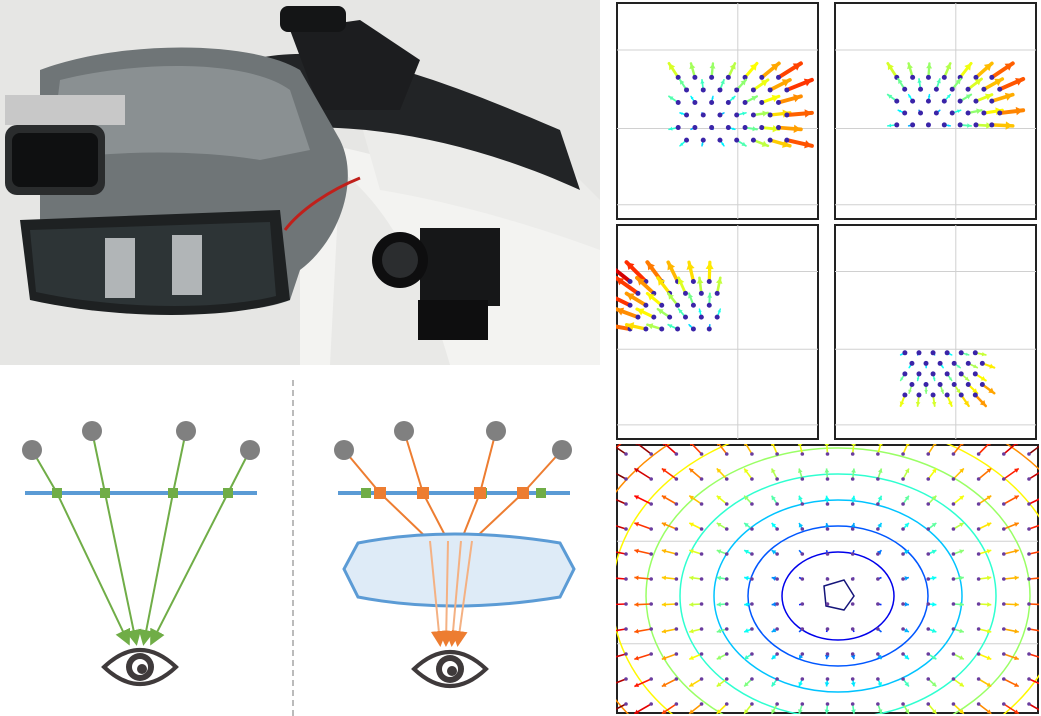  What do you see at coordinates (366, 493) in the screenshot?
I see `green-marker` at bounding box center [366, 493].